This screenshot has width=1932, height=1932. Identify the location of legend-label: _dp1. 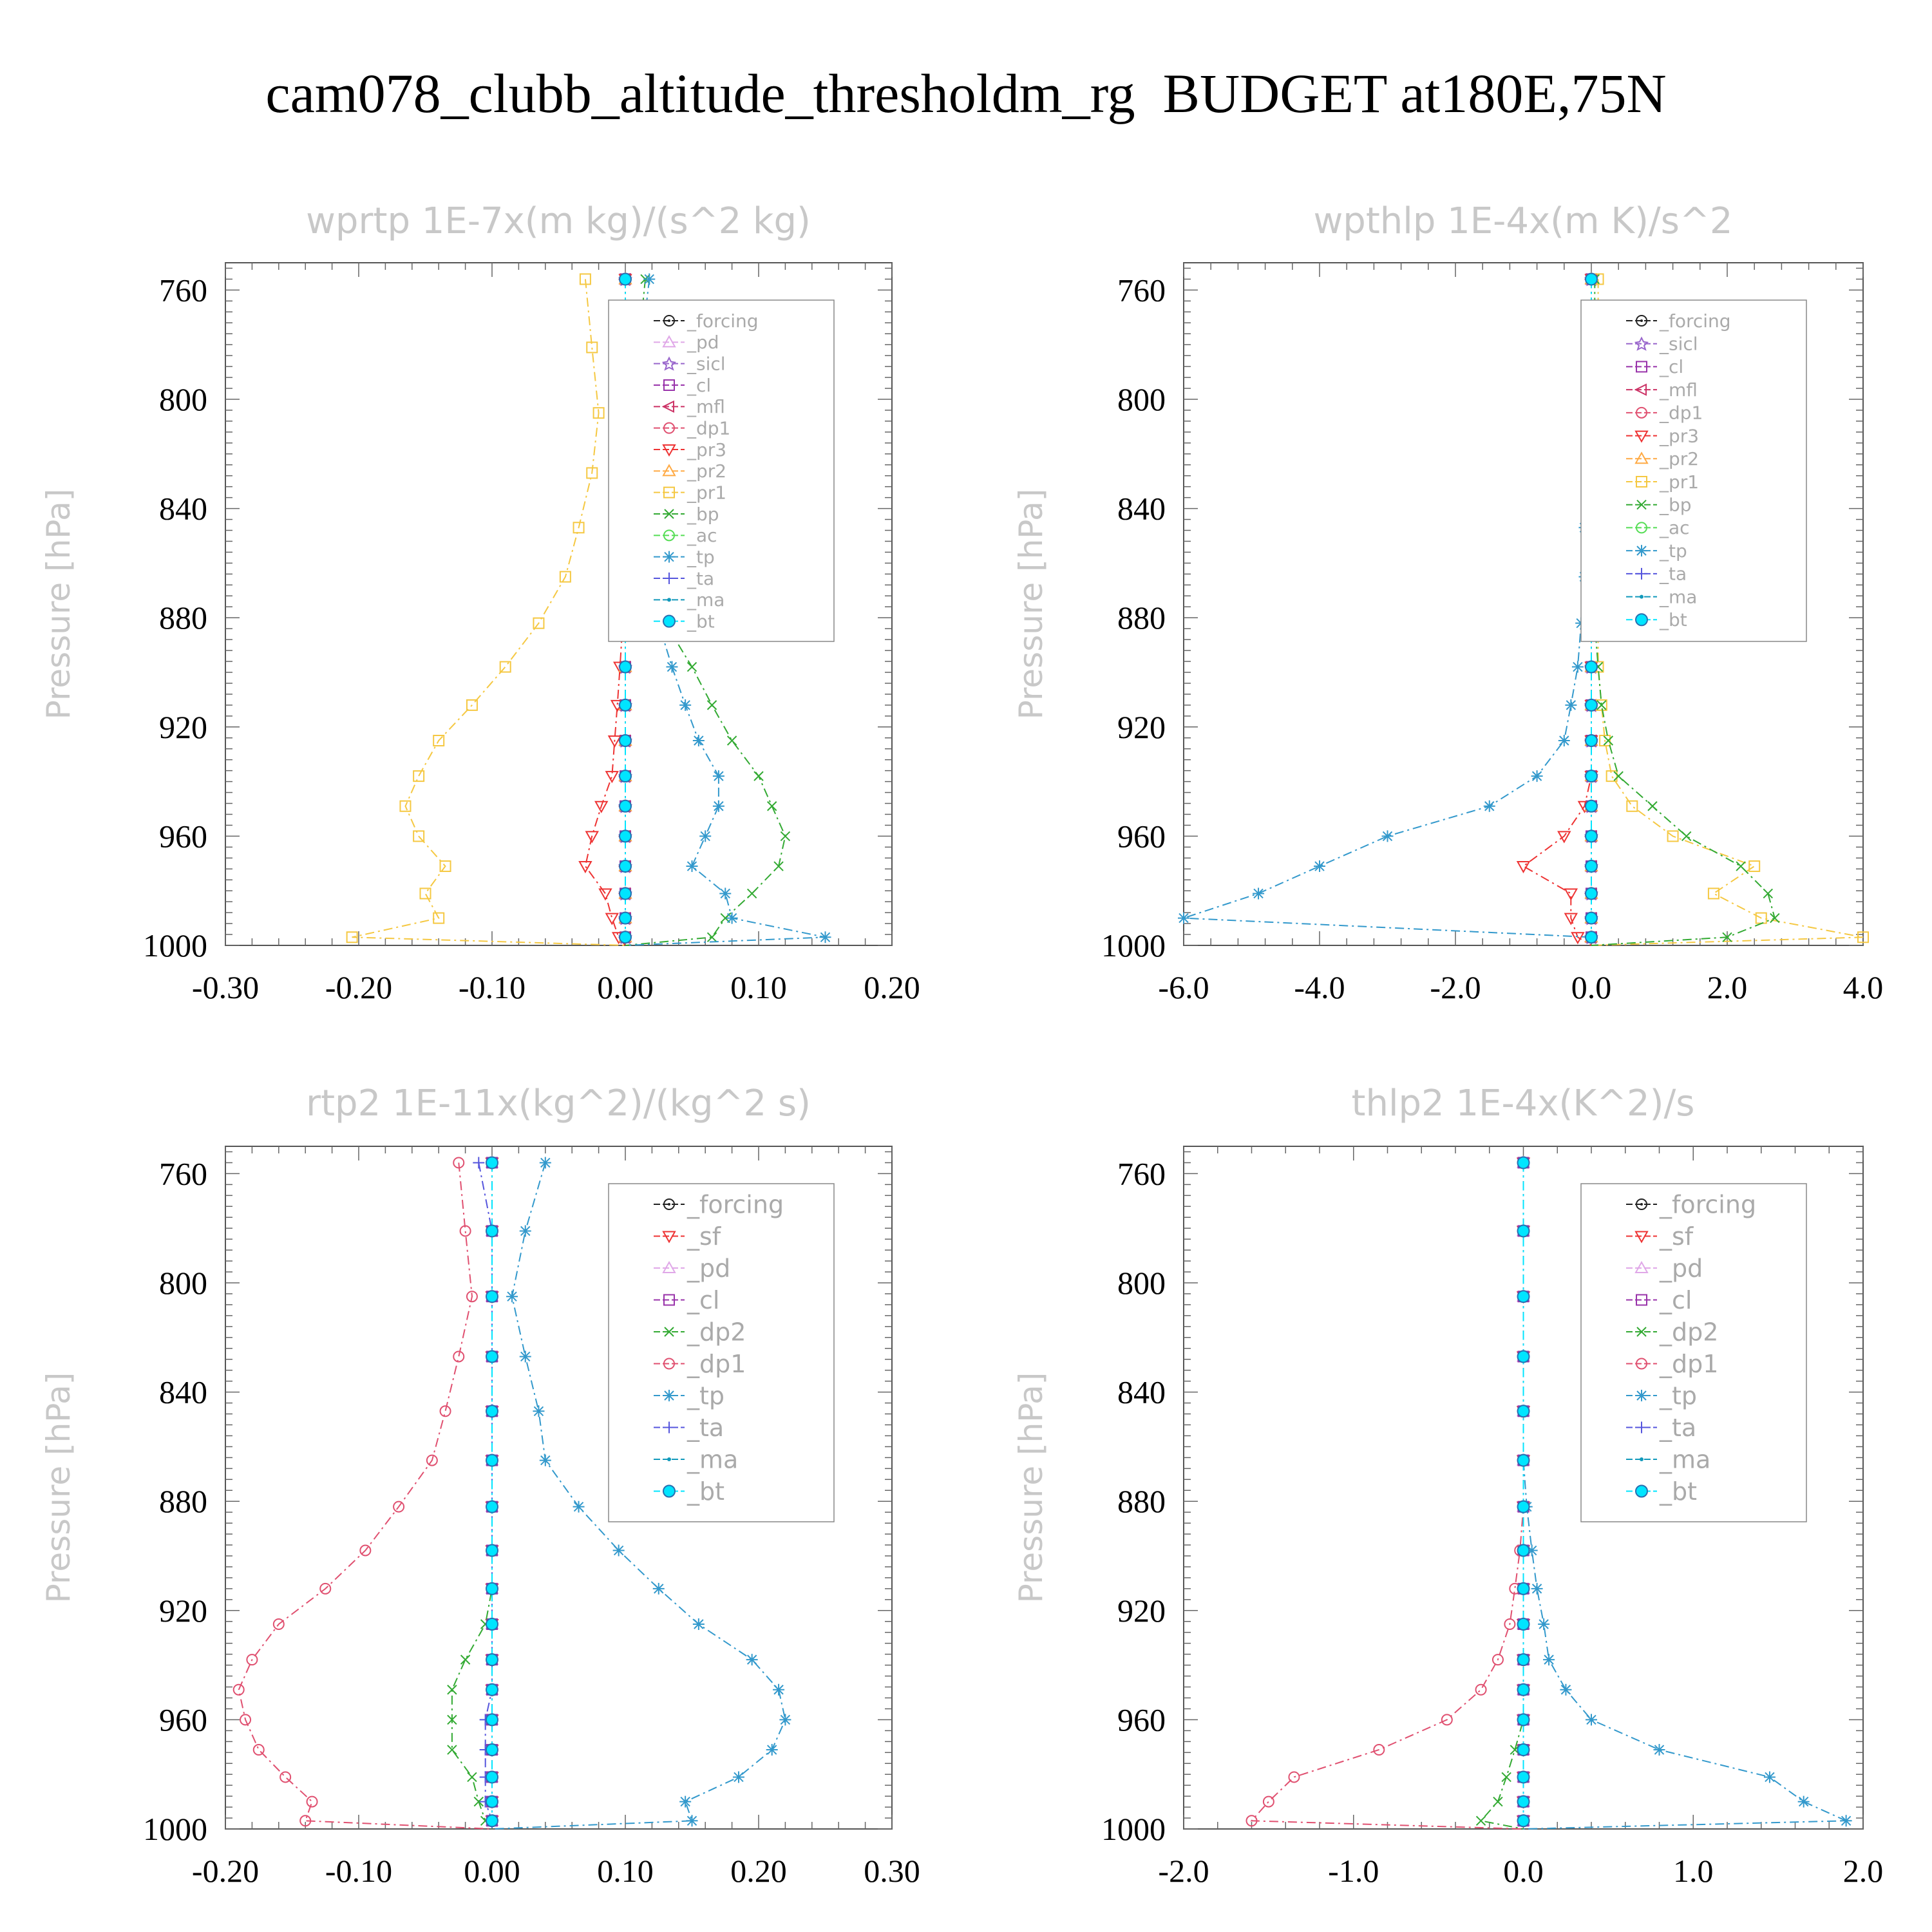
(1688, 1364).